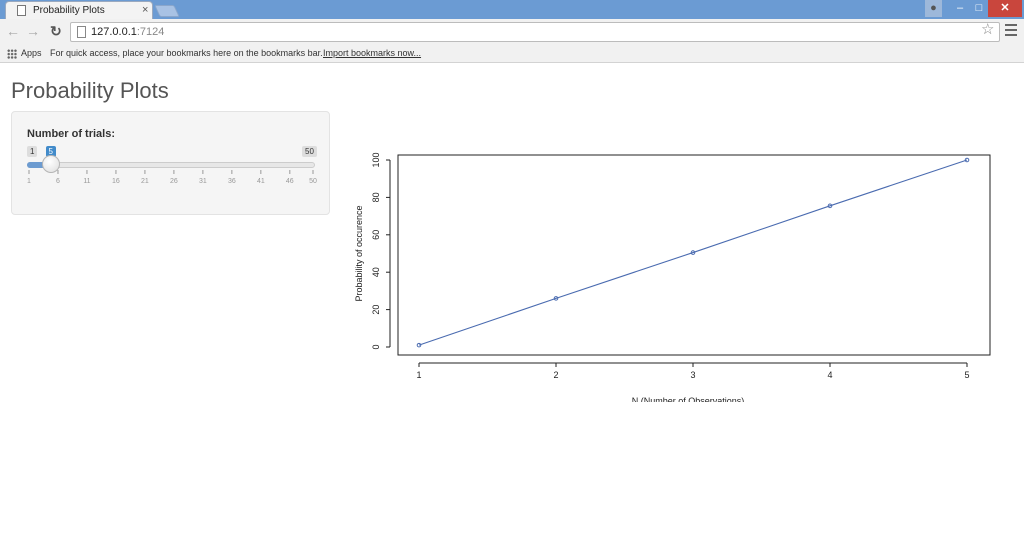 This screenshot has height=538, width=1024. What do you see at coordinates (81, 32) in the screenshot?
I see `page-info-icon` at bounding box center [81, 32].